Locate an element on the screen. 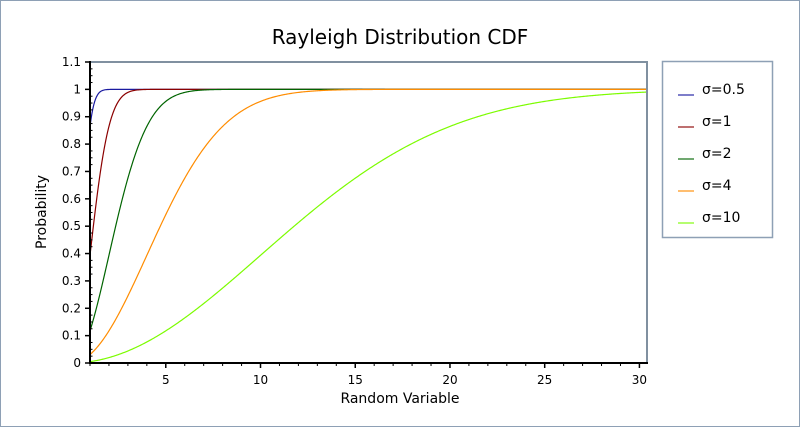 Image resolution: width=800 pixels, height=427 pixels. legend-label-1: σ=1 is located at coordinates (717, 122).